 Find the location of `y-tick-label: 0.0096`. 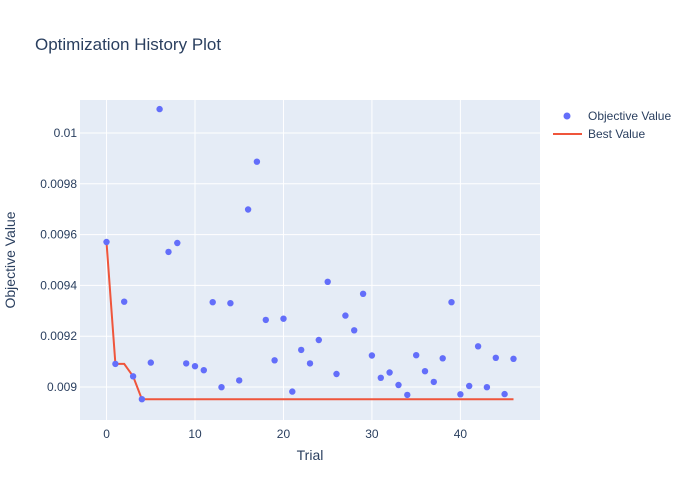

y-tick-label: 0.0096 is located at coordinates (58, 235).